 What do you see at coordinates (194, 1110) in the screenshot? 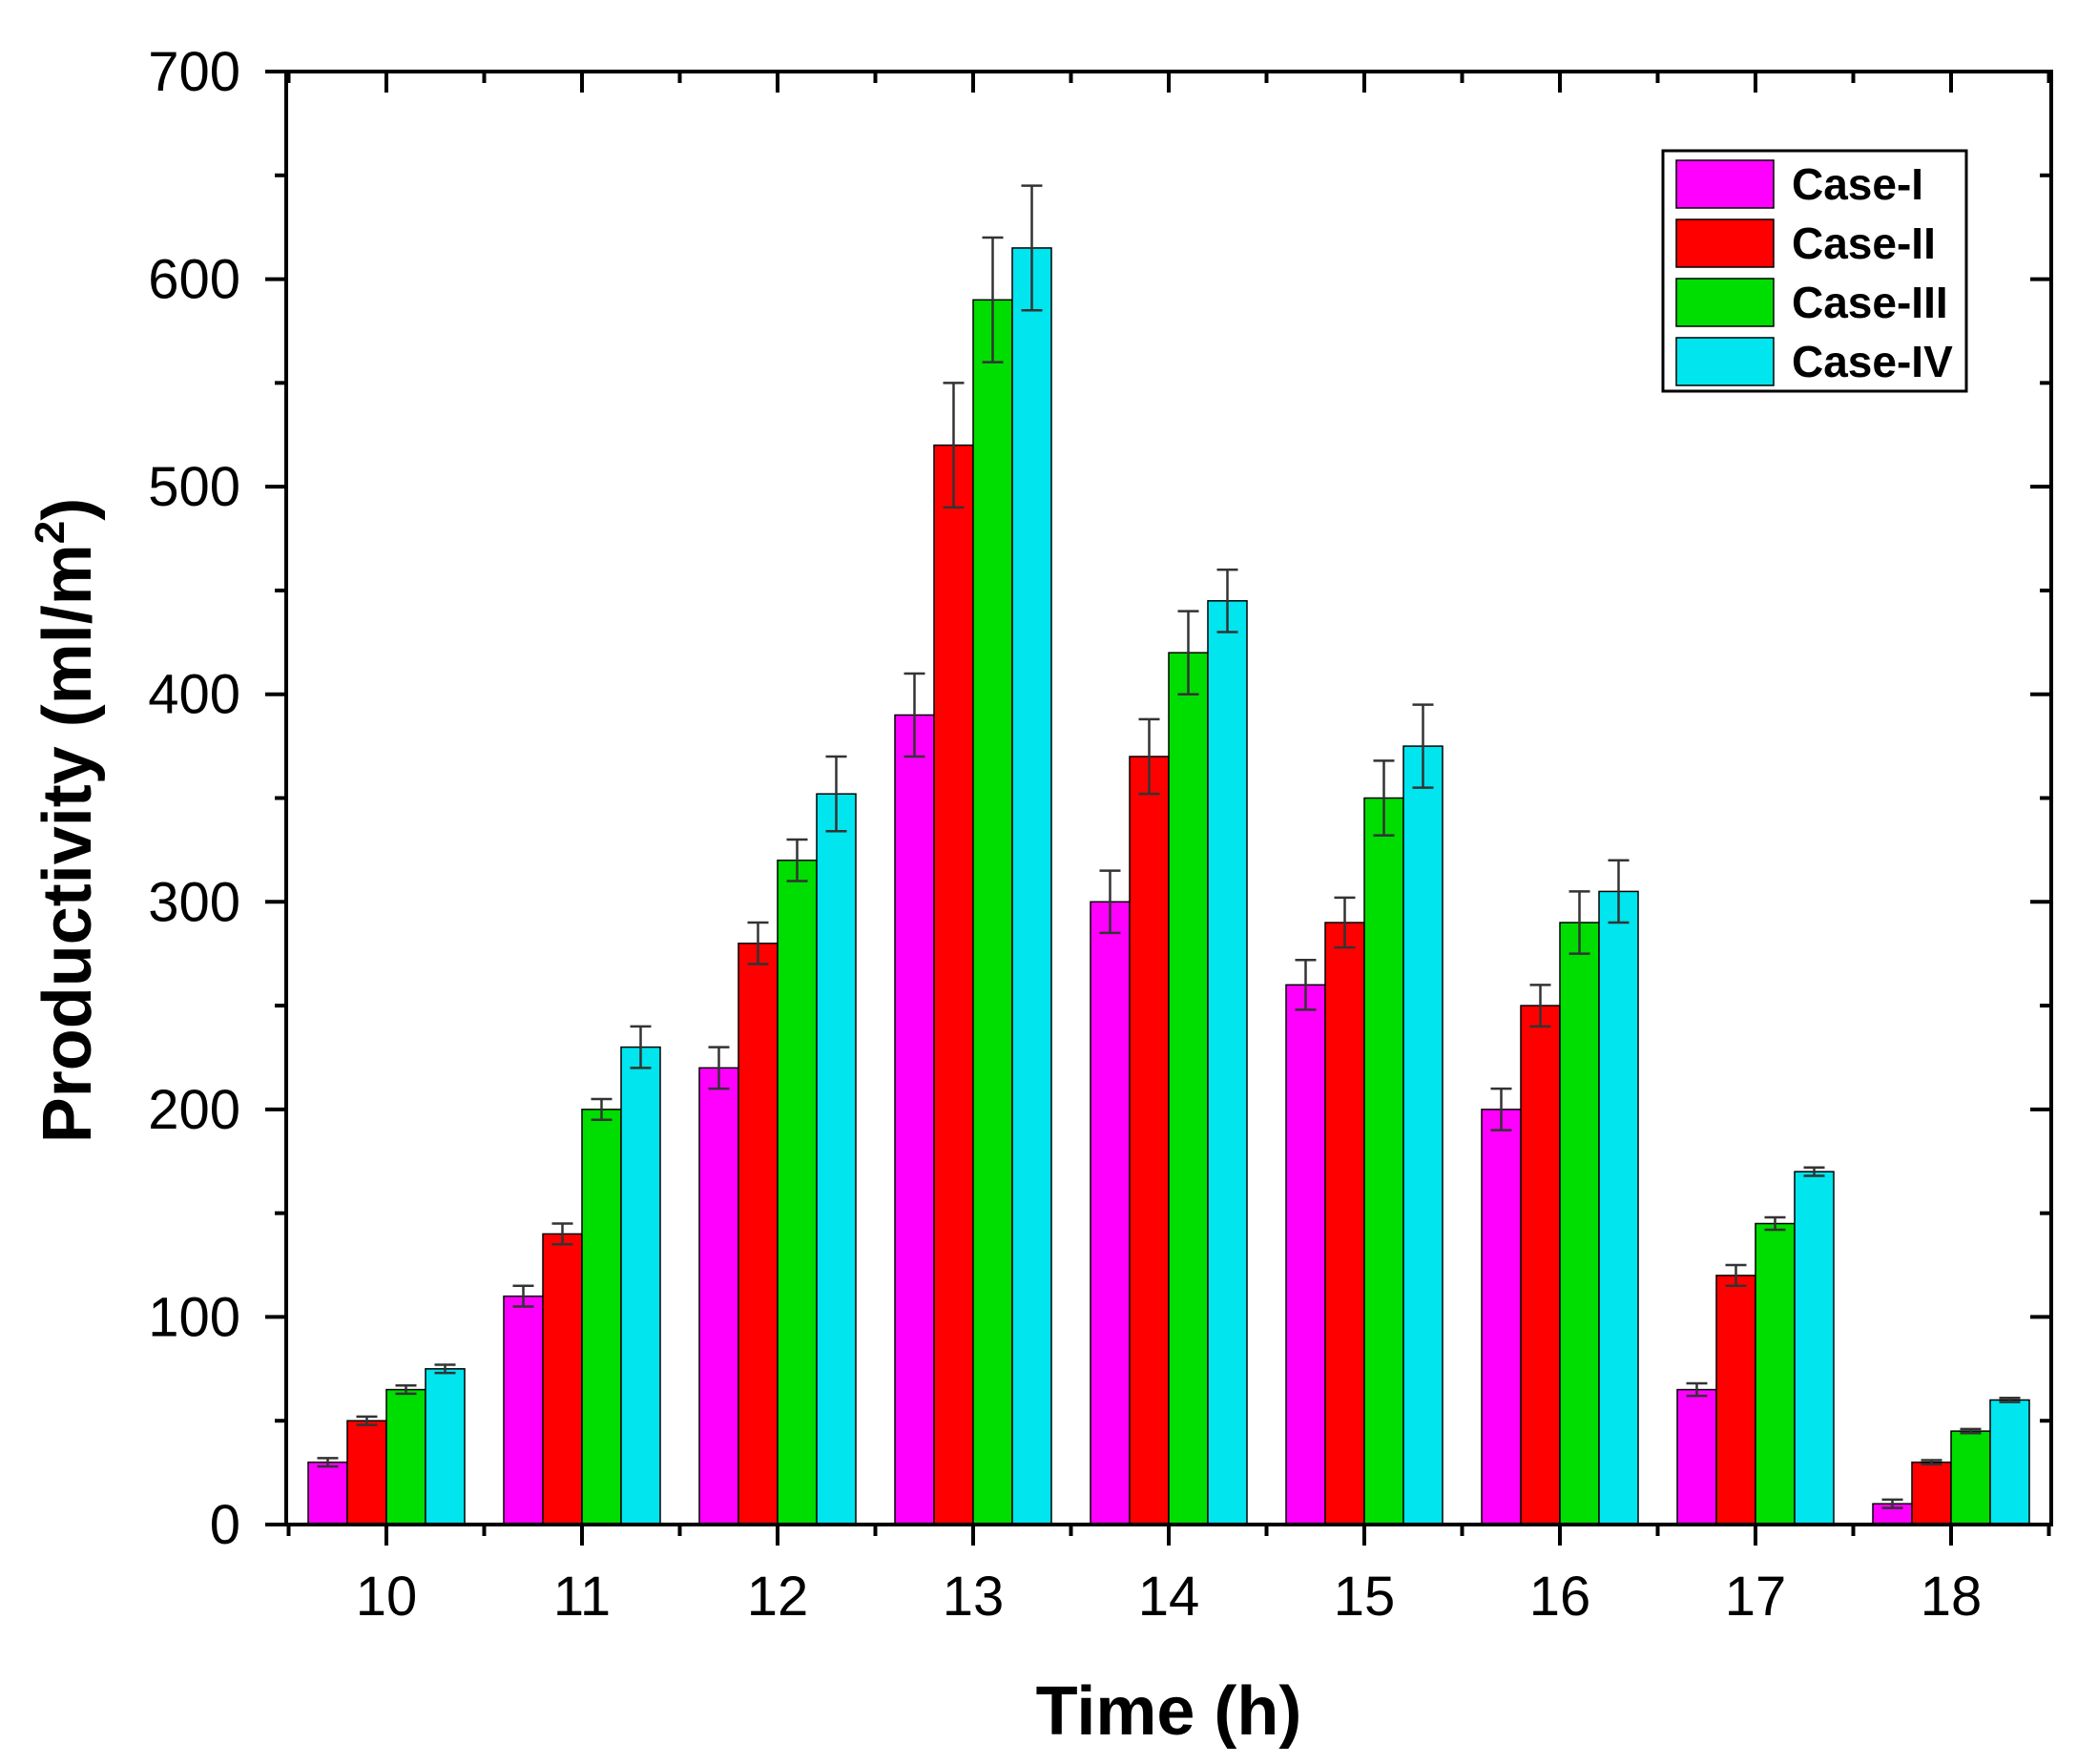
I see `y-tick-label: 200` at bounding box center [194, 1110].